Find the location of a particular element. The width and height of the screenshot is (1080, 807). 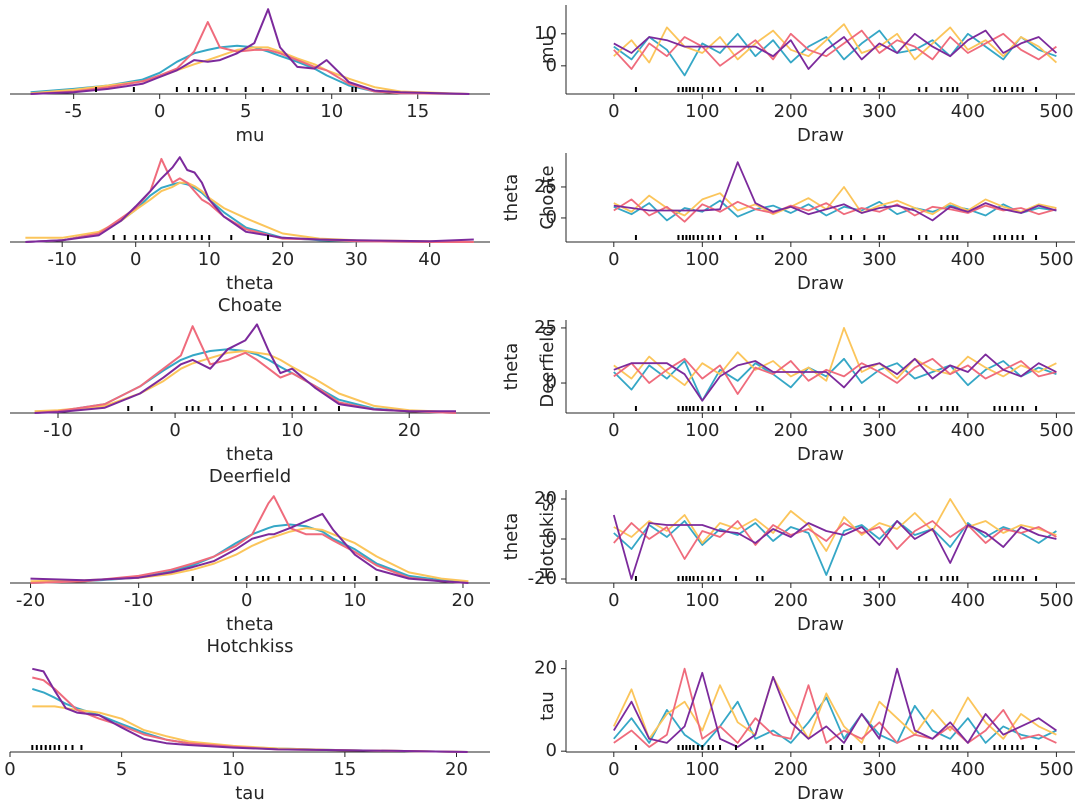

panel: 0 5 10 15 20 tau is located at coordinates (247, 735).